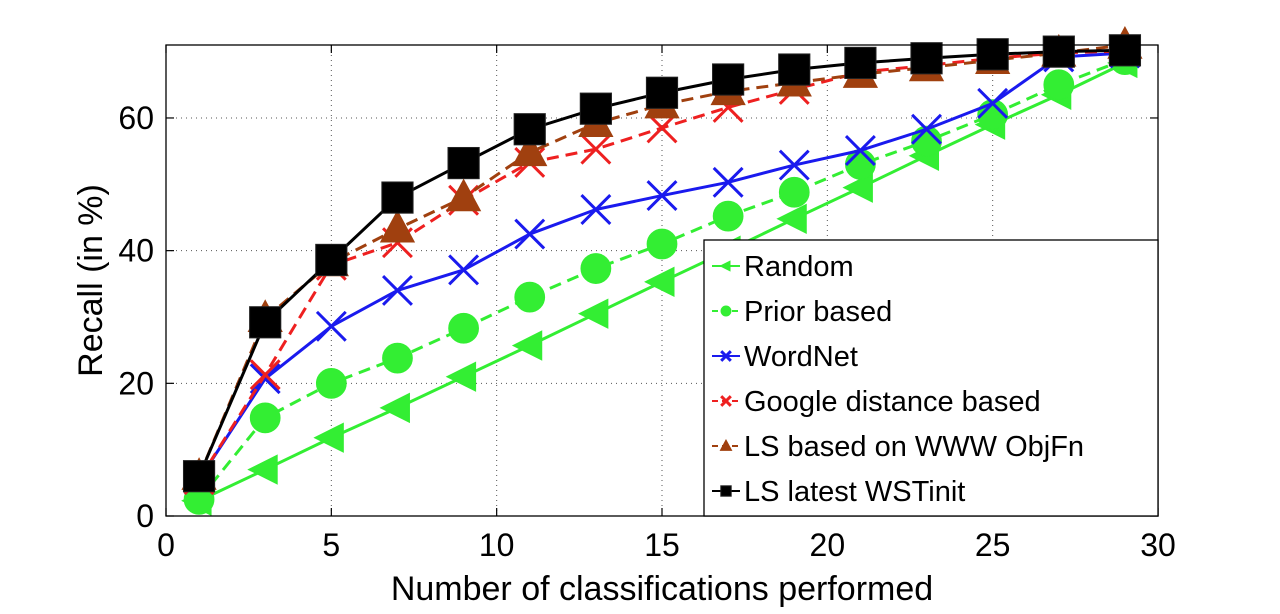 This screenshot has height=614, width=1280. I want to click on legend-item: LS latest WSTinit, so click(838, 492).